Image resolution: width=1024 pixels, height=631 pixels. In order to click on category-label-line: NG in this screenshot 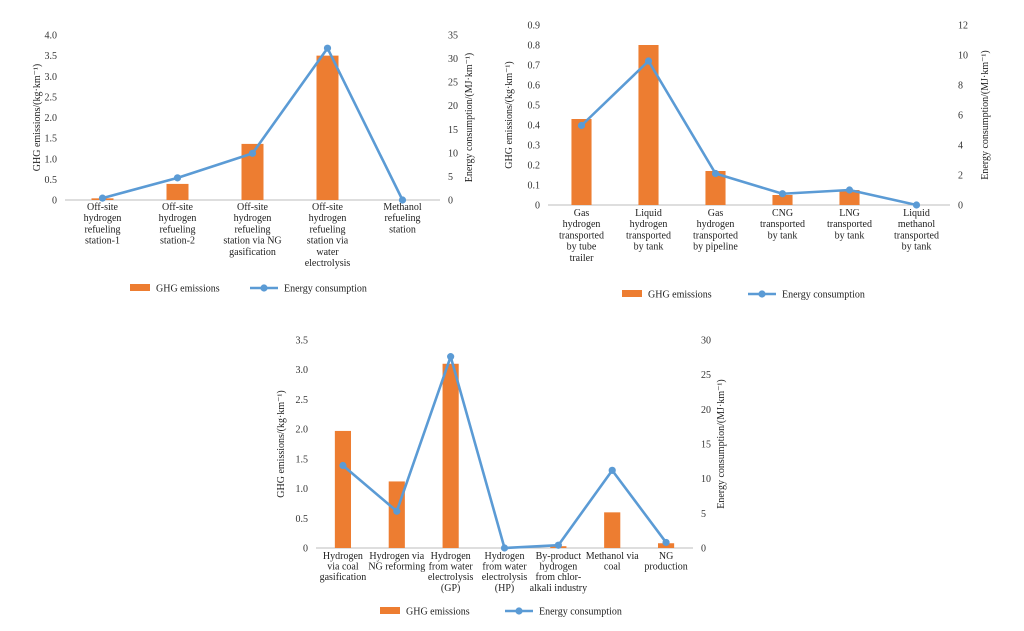, I will do `click(666, 556)`.